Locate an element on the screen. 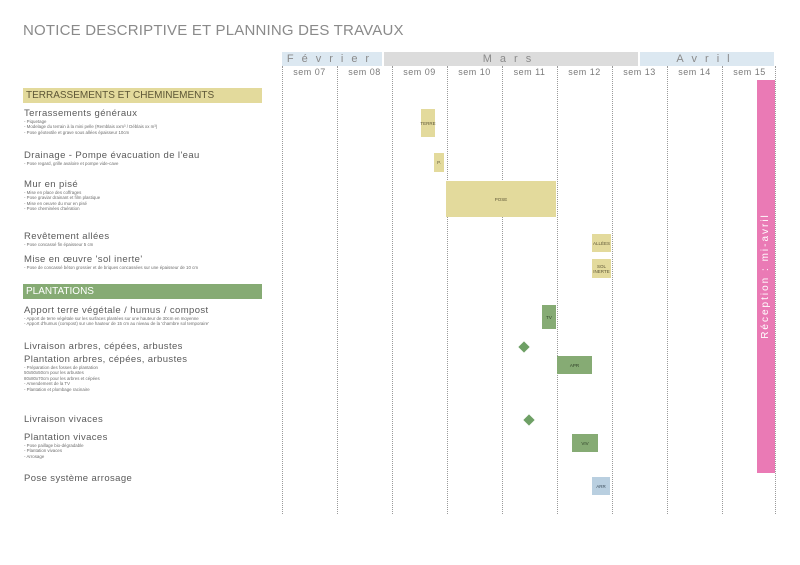 Image resolution: width=800 pixels, height=565 pixels. task-note: - Plantation vivaces is located at coordinates (43, 451).